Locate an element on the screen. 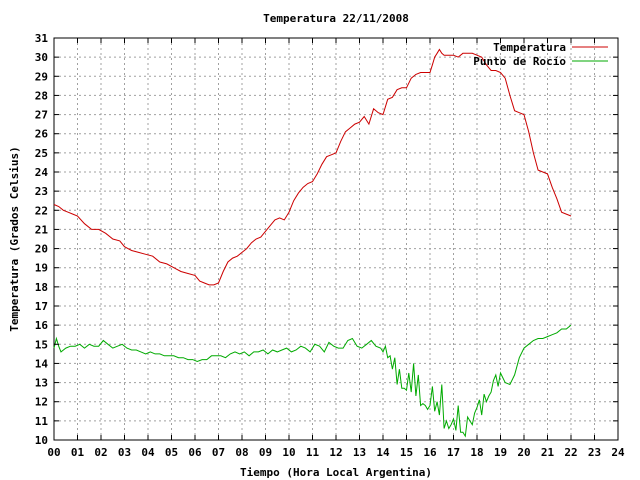 The width and height of the screenshot is (640, 480). y-axis-label: Temperatura (Grados Celsius) is located at coordinates (14, 238).